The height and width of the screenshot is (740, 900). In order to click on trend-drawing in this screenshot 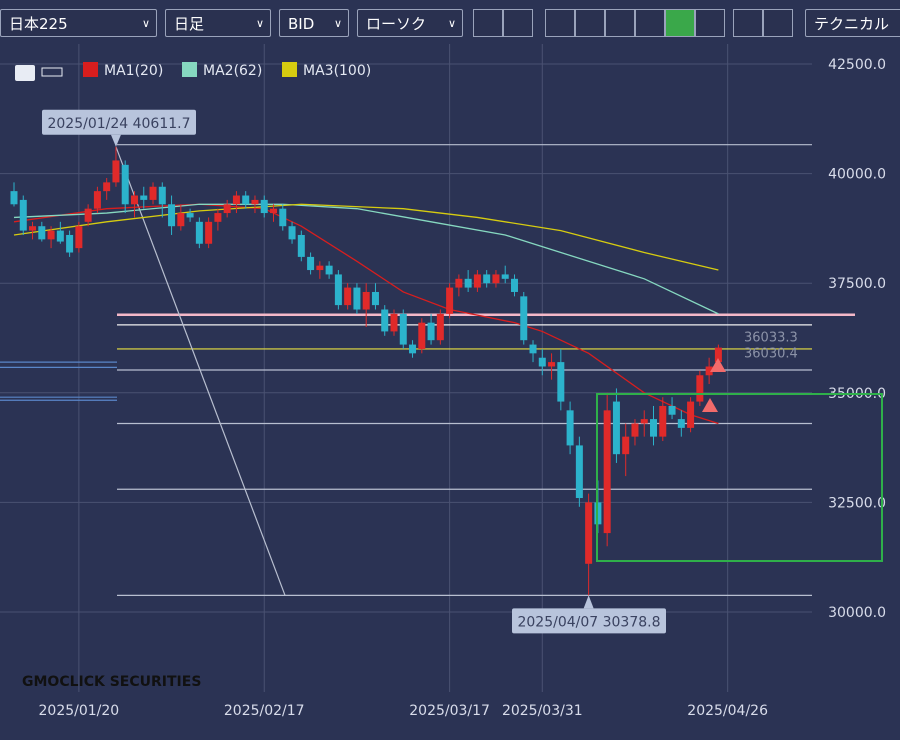, I will do `click(200, 371)`.